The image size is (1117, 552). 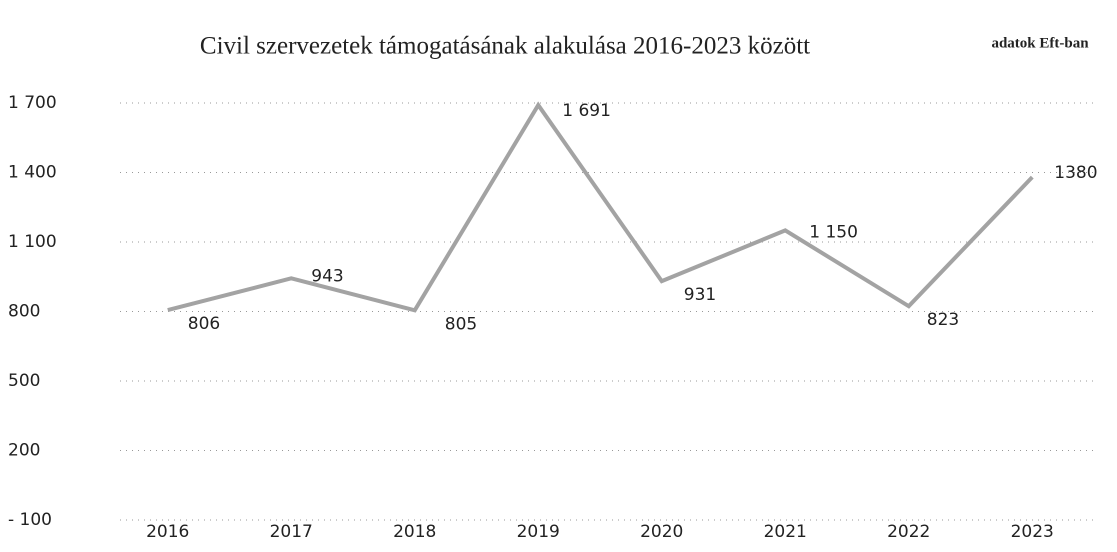 What do you see at coordinates (32, 103) in the screenshot?
I see `y-tick-label: 1 700` at bounding box center [32, 103].